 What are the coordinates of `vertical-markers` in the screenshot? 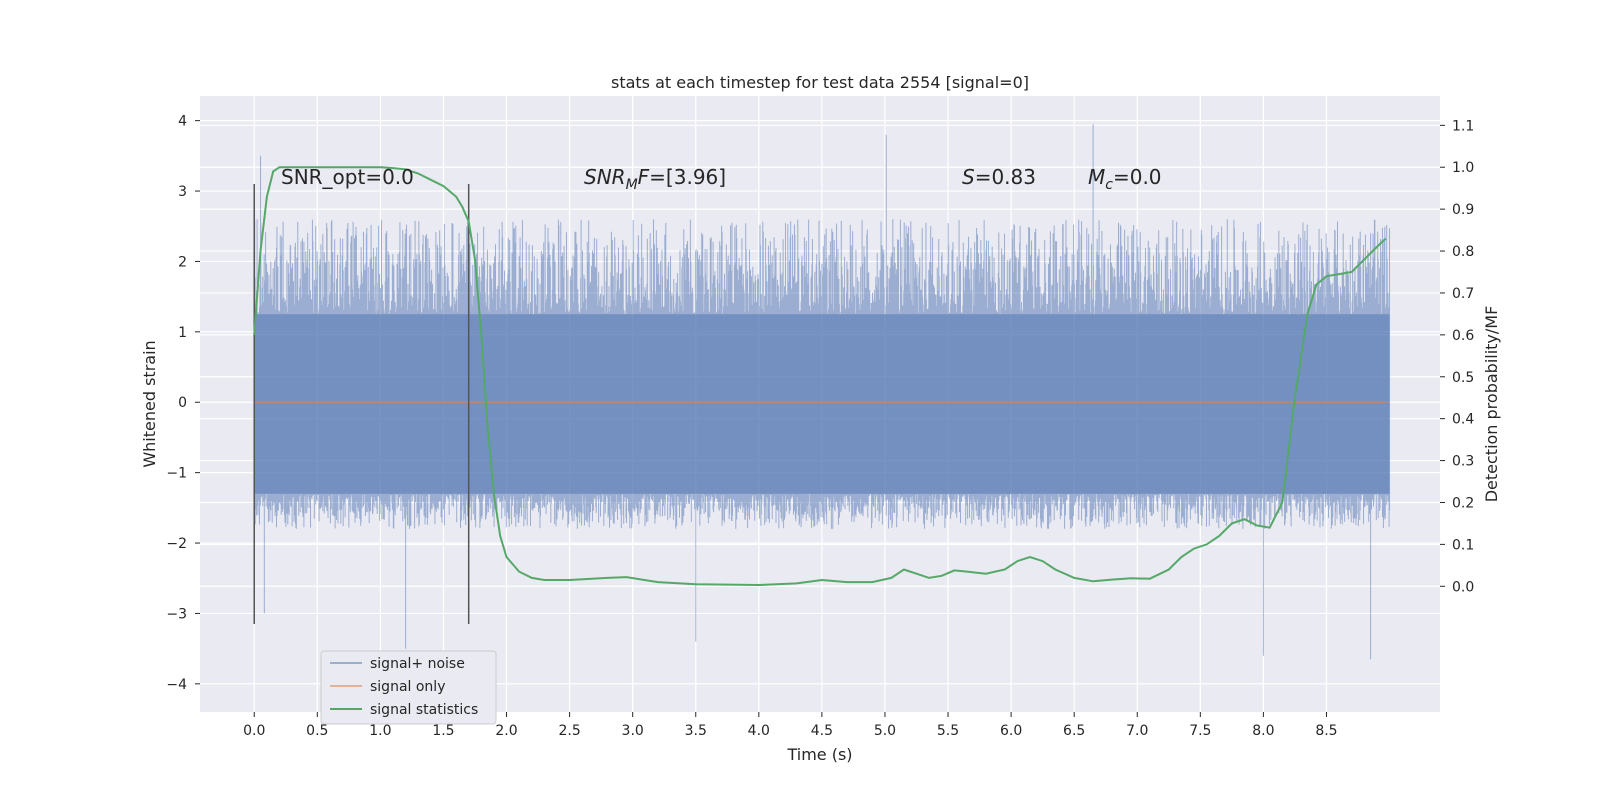 It's located at (361, 404).